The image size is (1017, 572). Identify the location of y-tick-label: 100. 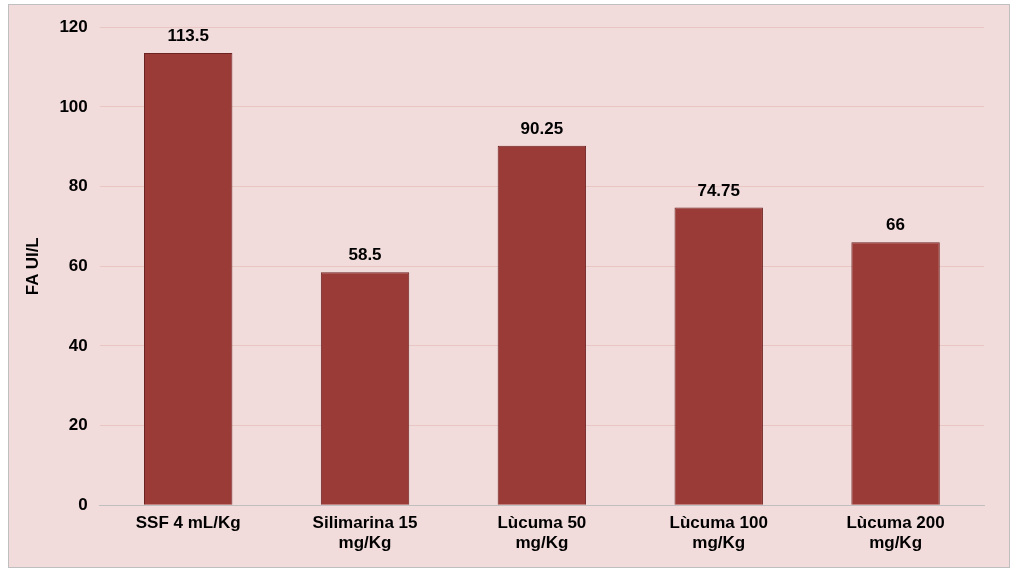
(73, 106).